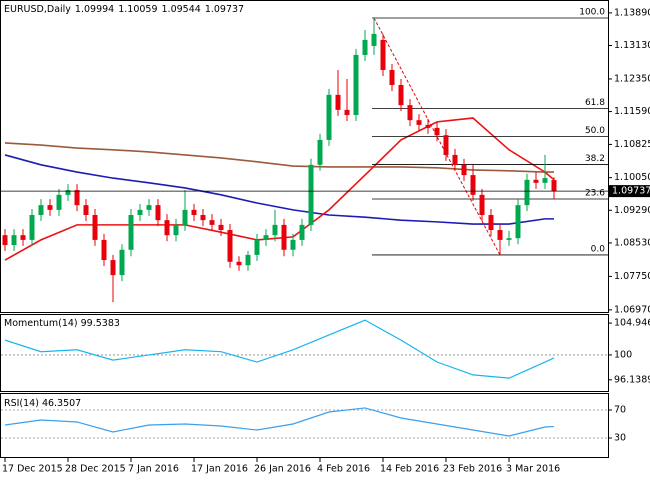 The height and width of the screenshot is (484, 650). I want to click on y-tick-label: 1.07750, so click(632, 276).